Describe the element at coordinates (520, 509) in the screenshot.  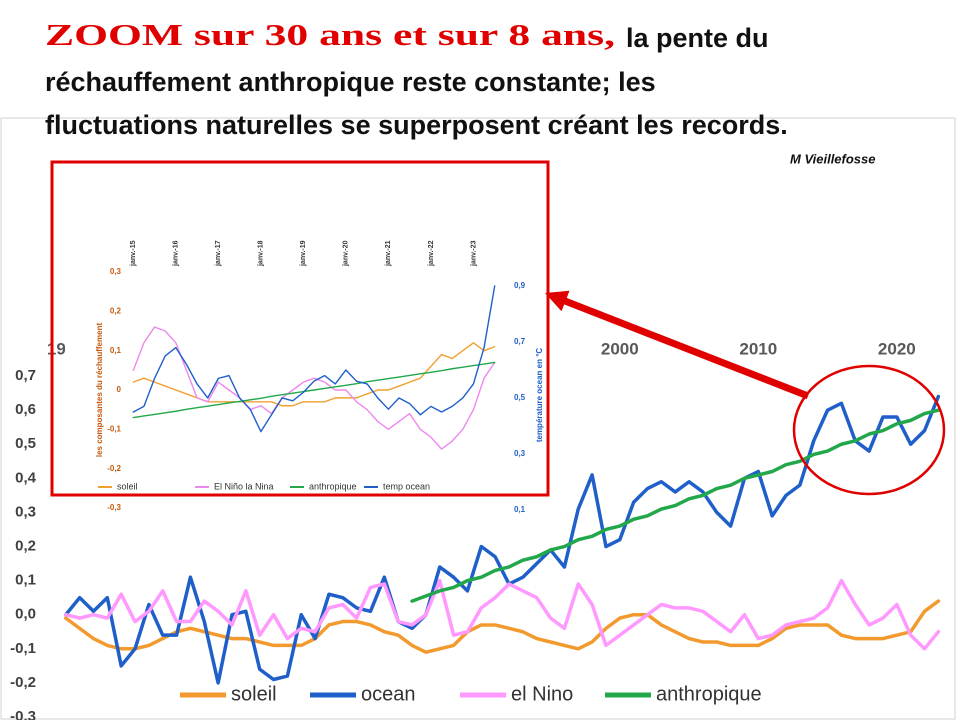
I see `y2-tick-label: 0,1` at that location.